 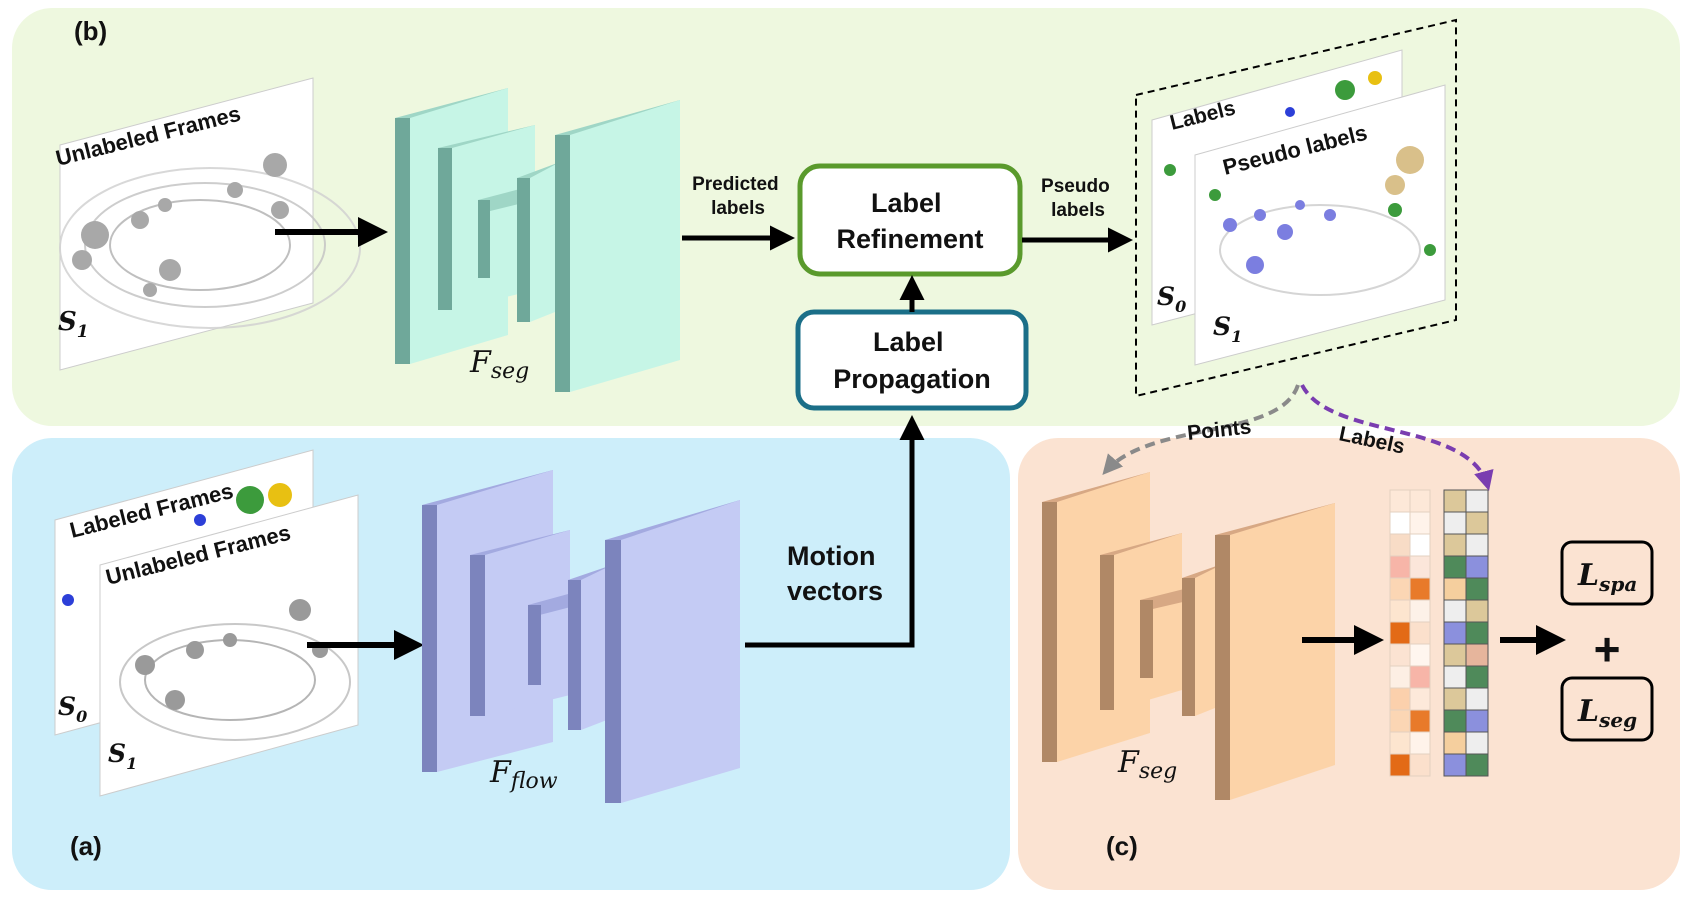 What do you see at coordinates (1466, 633) in the screenshot?
I see `feature-column-labels` at bounding box center [1466, 633].